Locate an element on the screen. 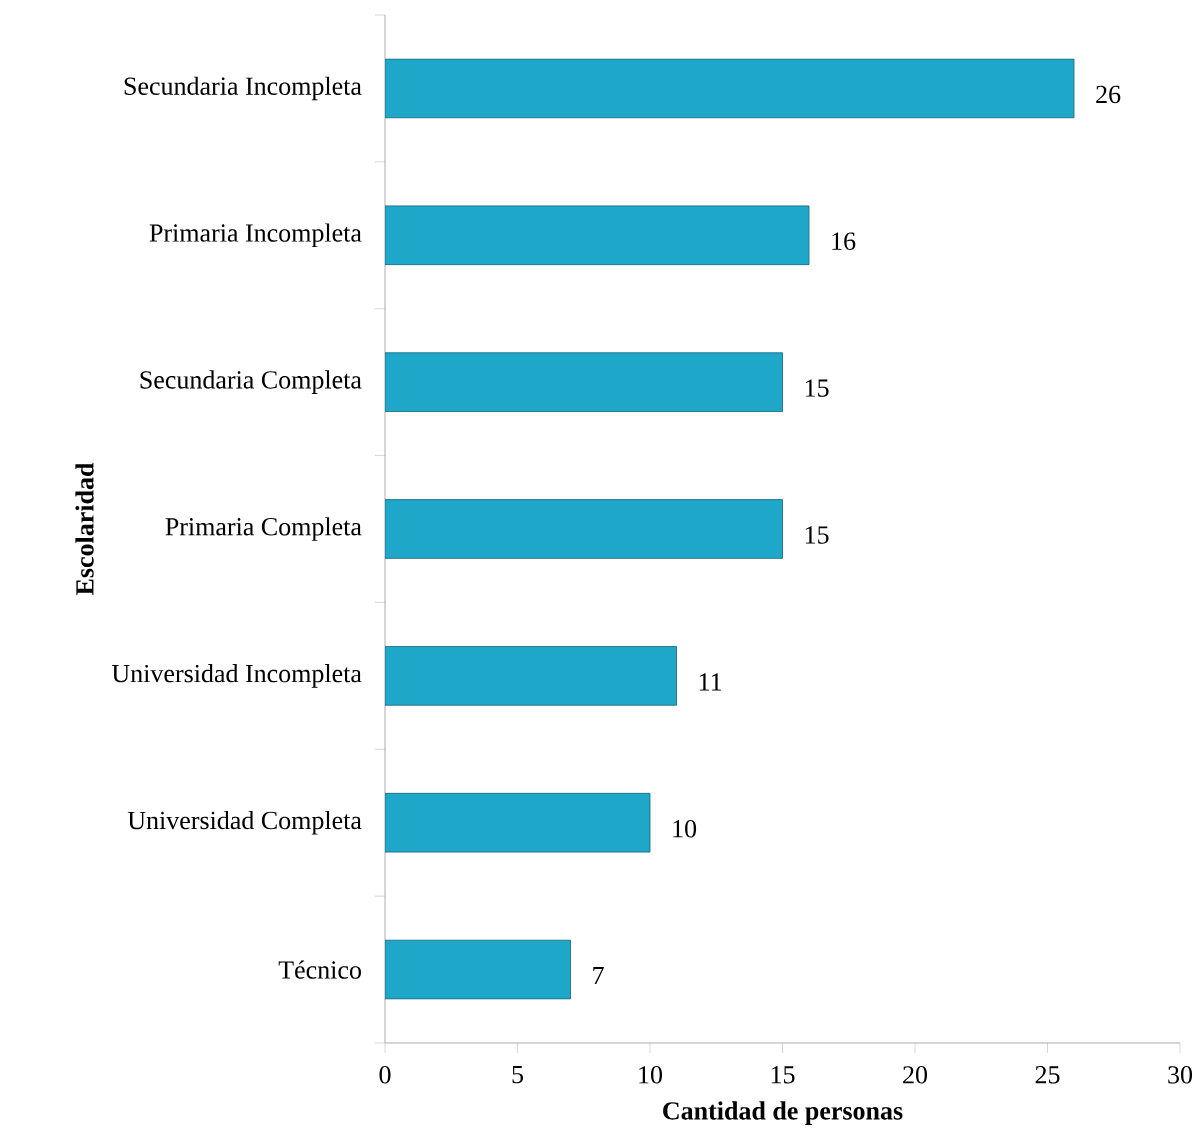 The width and height of the screenshot is (1202, 1143). y-tick-label: Técnico is located at coordinates (319, 969).